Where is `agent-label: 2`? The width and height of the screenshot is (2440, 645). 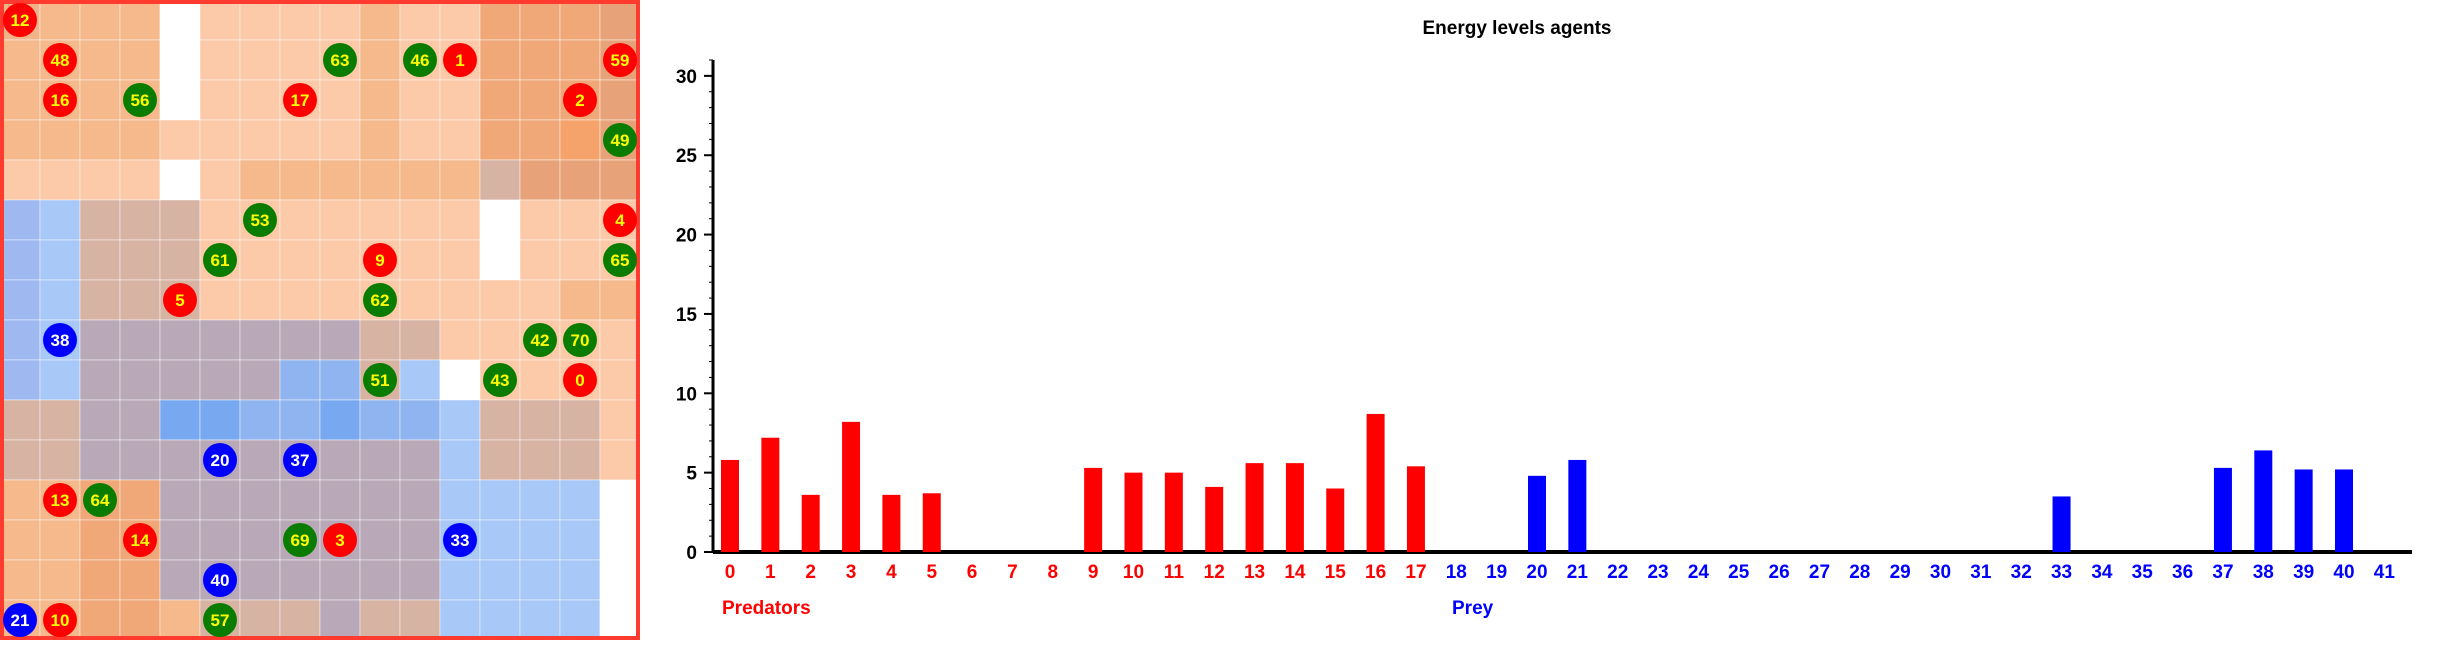
agent-label: 2 is located at coordinates (579, 100).